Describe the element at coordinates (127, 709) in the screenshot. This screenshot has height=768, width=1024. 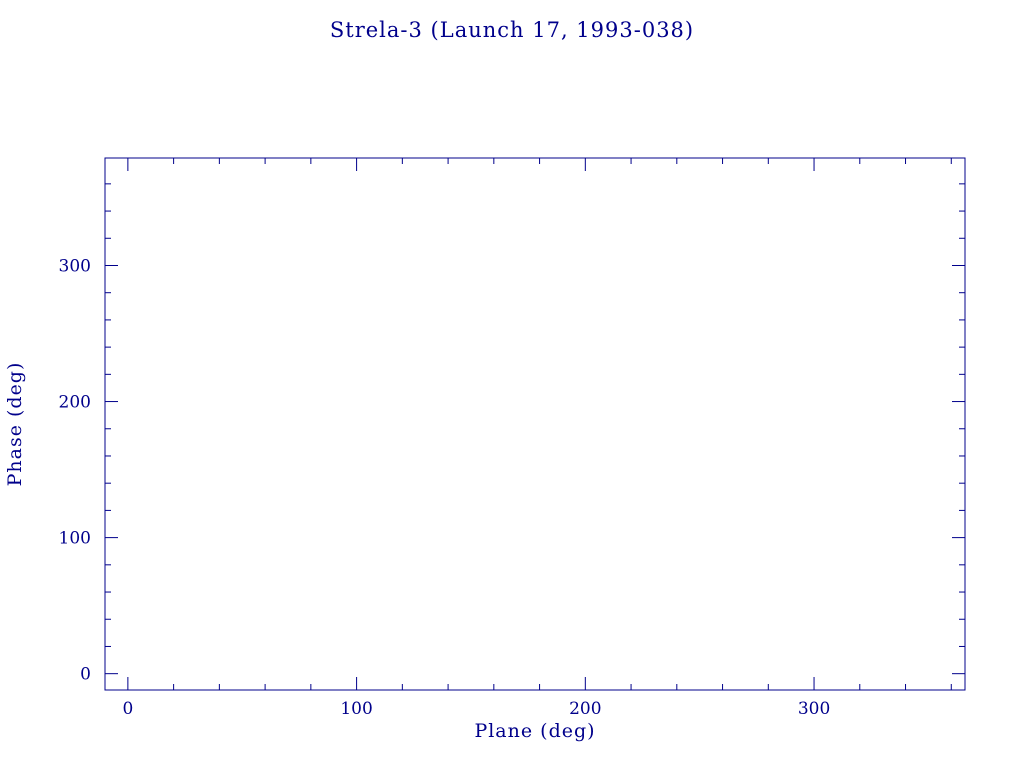
I see `x-tick-label: 0` at that location.